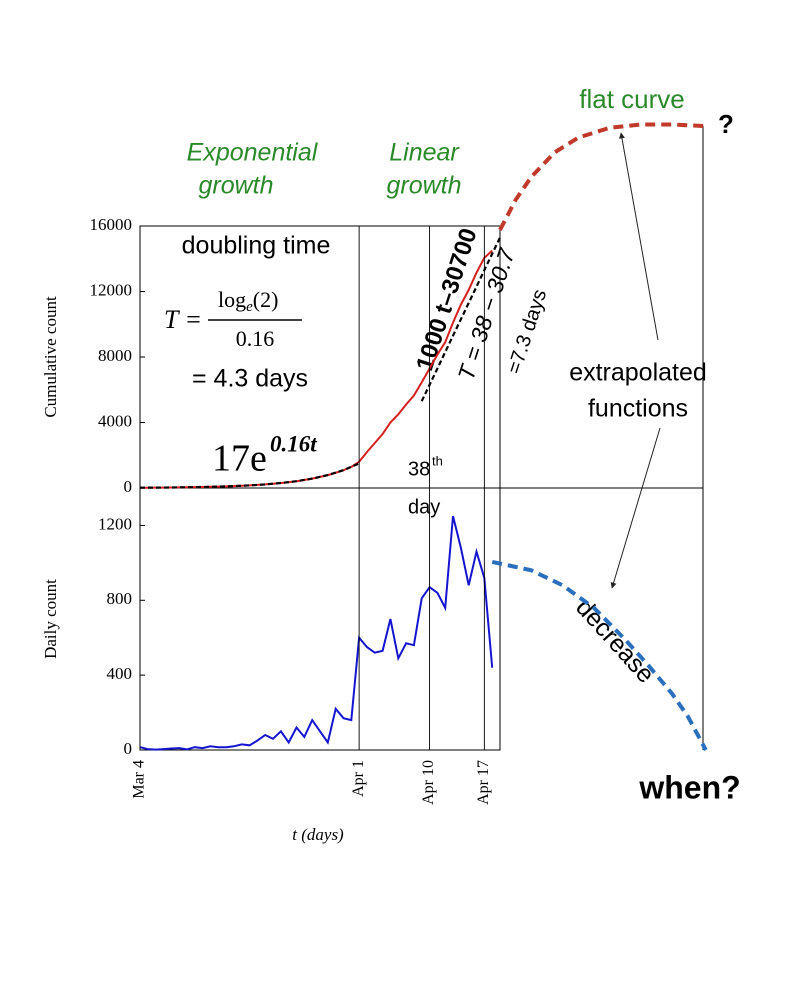  Describe the element at coordinates (115, 420) in the screenshot. I see `y-tick-label: 4000` at that location.